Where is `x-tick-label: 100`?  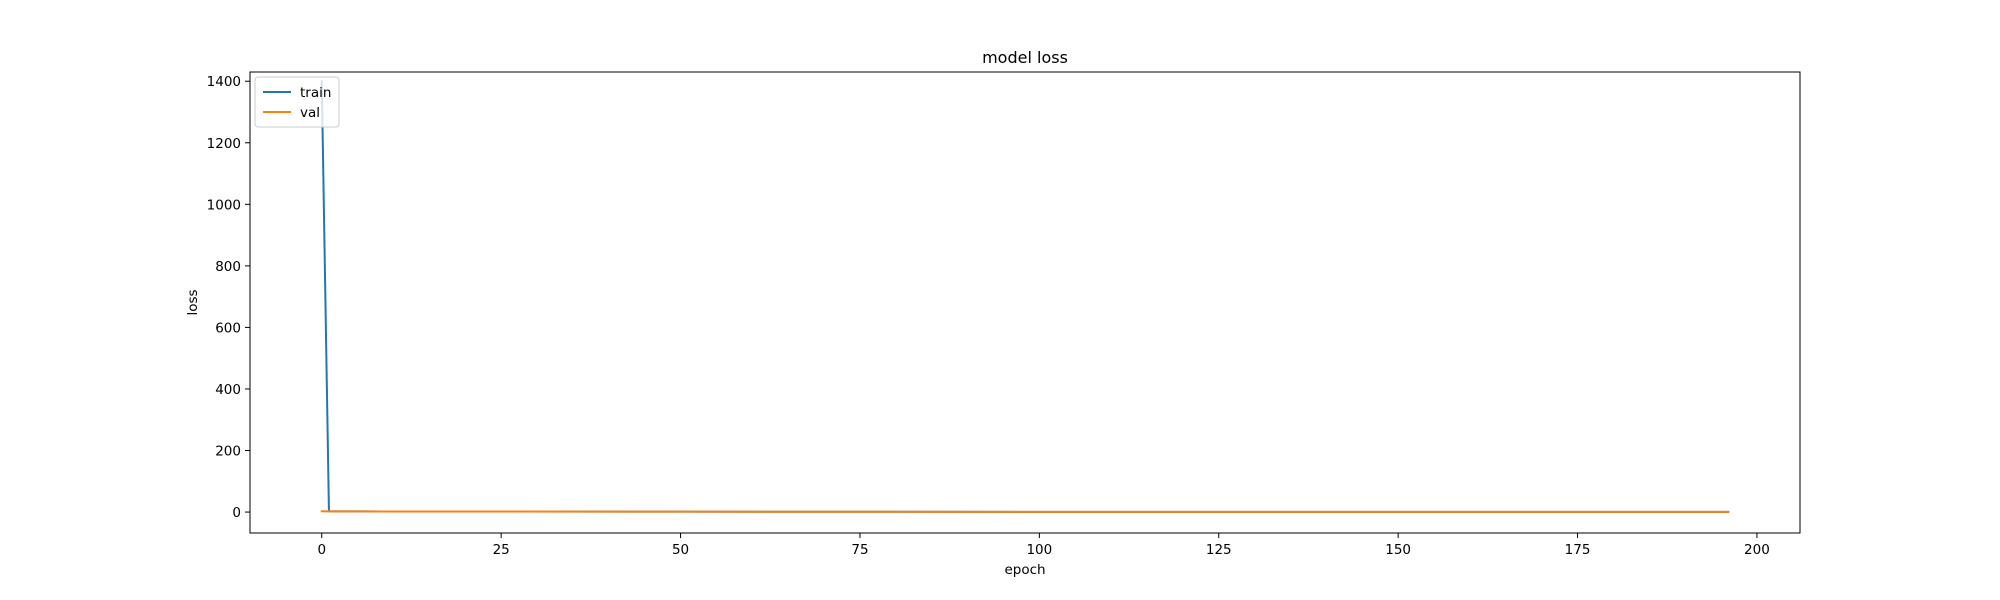 x-tick-label: 100 is located at coordinates (1039, 550).